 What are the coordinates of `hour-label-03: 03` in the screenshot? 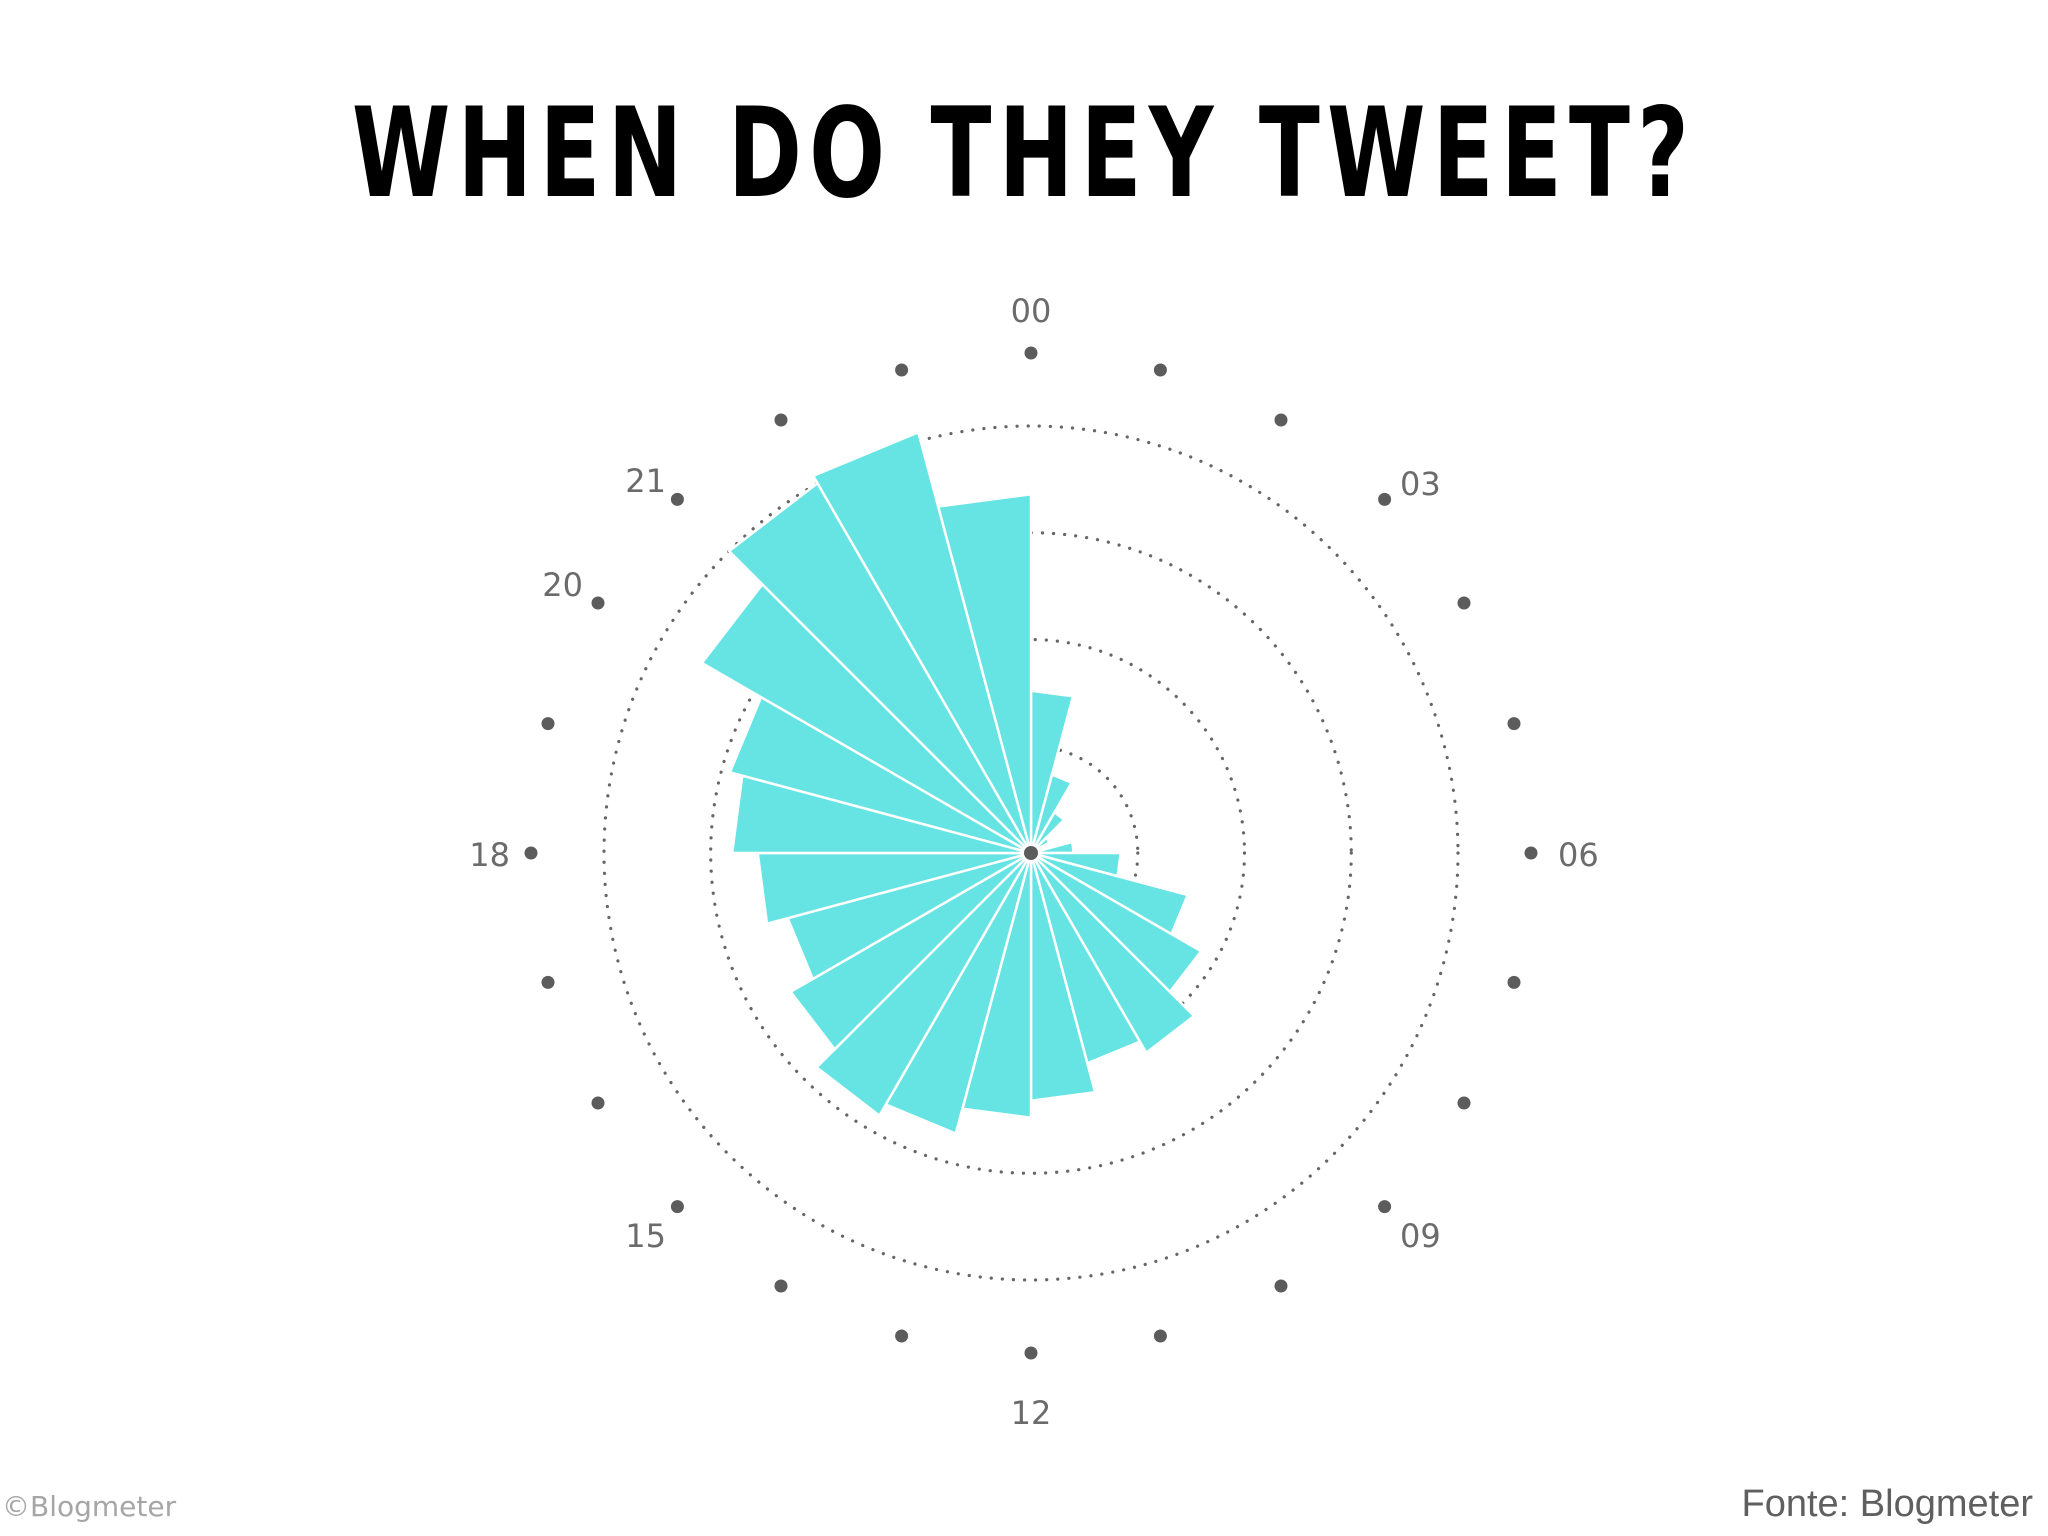 It's located at (1420, 484).